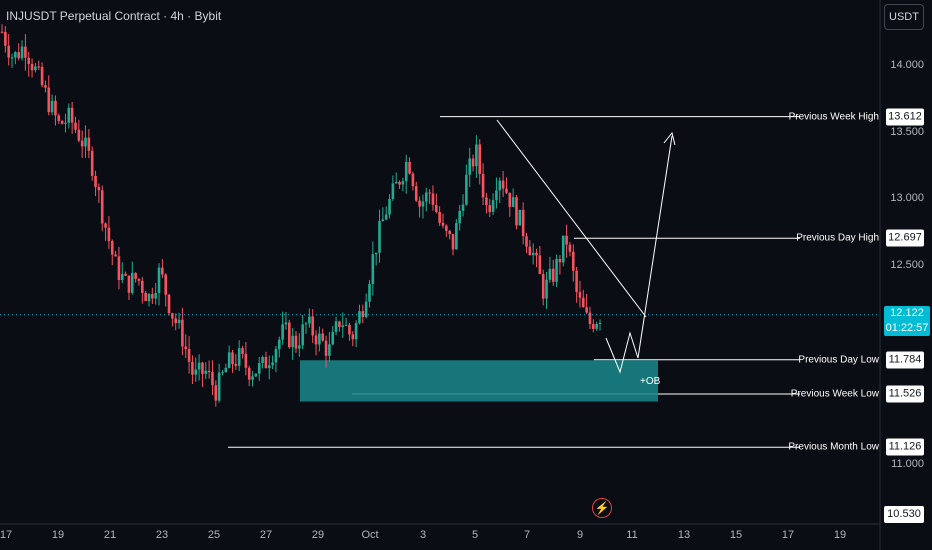 The image size is (932, 550). What do you see at coordinates (833, 117) in the screenshot?
I see `level-label: Previous Week High` at bounding box center [833, 117].